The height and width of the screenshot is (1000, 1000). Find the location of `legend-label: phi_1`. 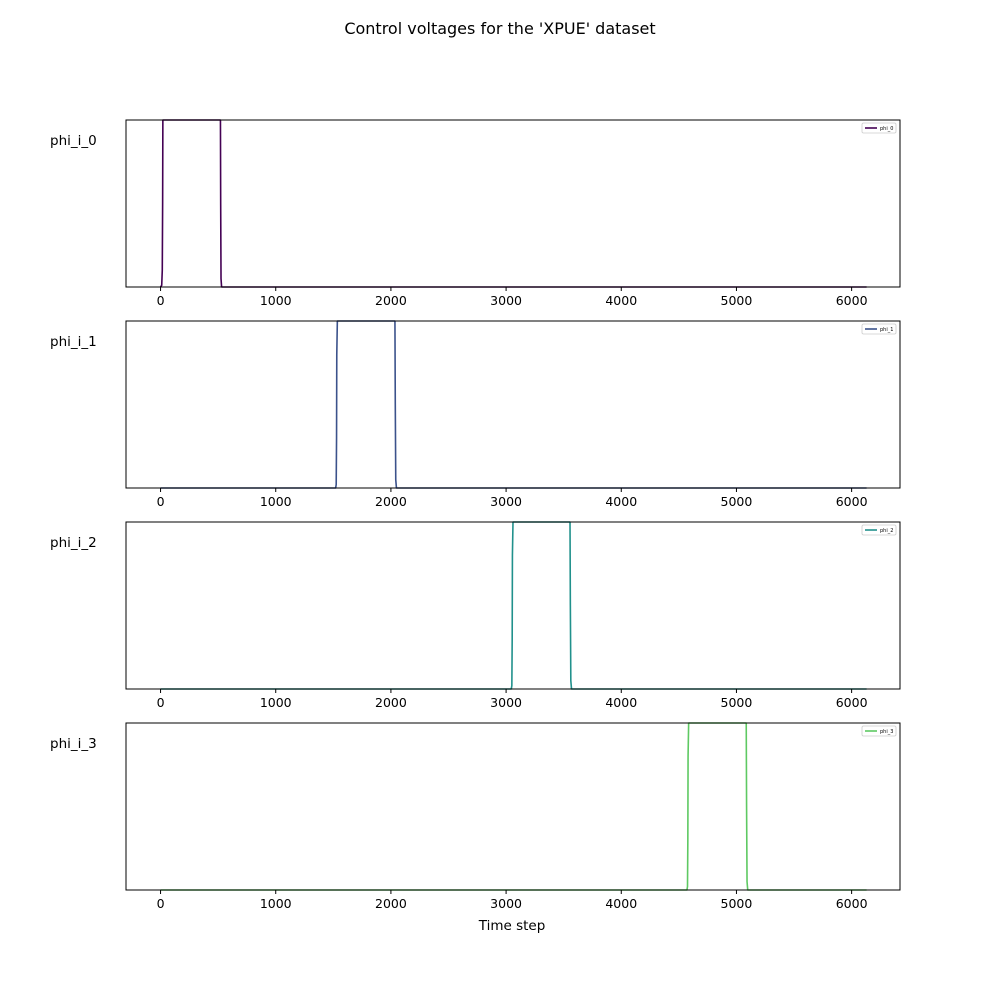

legend-label: phi_1 is located at coordinates (886, 330).